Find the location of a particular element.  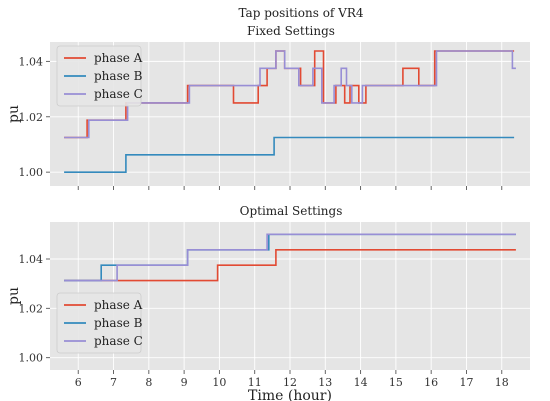

subplot-title: Fixed Settings is located at coordinates (291, 31).